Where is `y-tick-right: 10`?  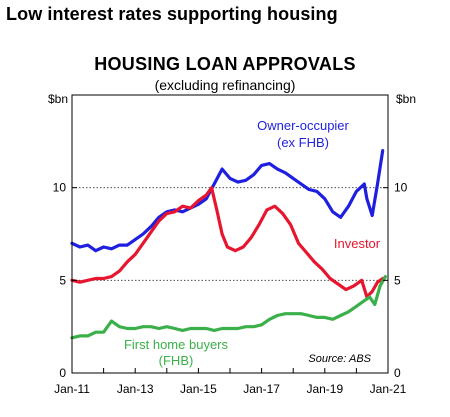
y-tick-right: 10 is located at coordinates (401, 188).